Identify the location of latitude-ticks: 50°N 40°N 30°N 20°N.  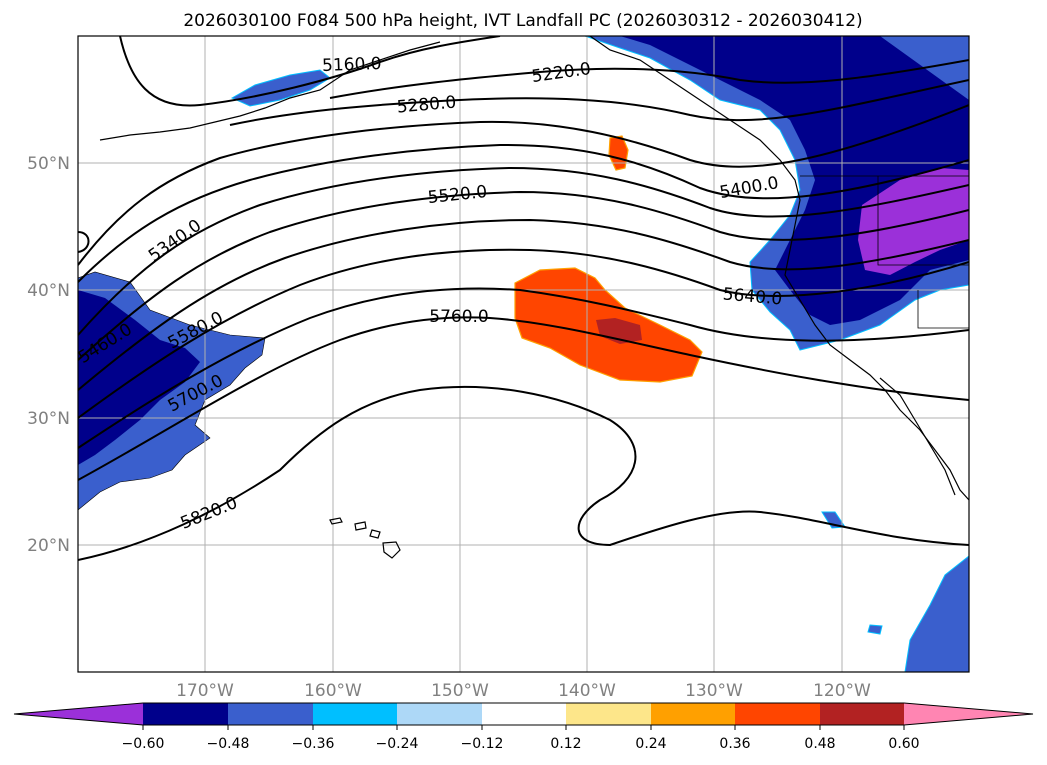
(48, 355).